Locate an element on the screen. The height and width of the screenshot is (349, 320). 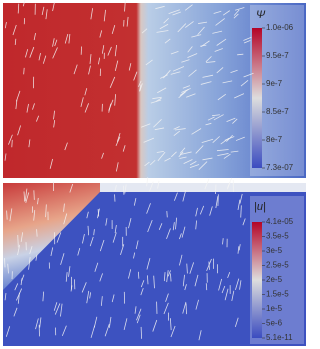
colorbar-label: 1.5e-5 is located at coordinates (277, 294).